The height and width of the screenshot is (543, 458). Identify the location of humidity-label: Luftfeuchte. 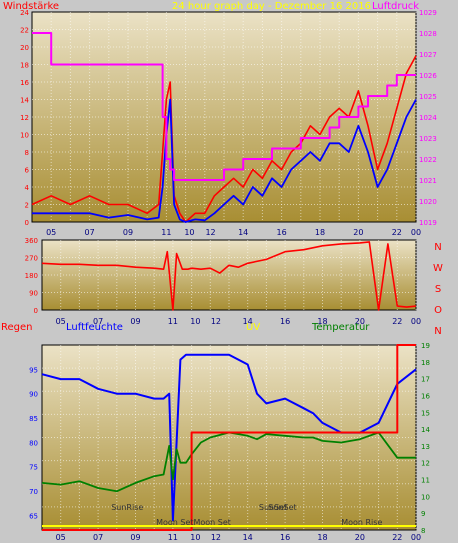
(94, 327).